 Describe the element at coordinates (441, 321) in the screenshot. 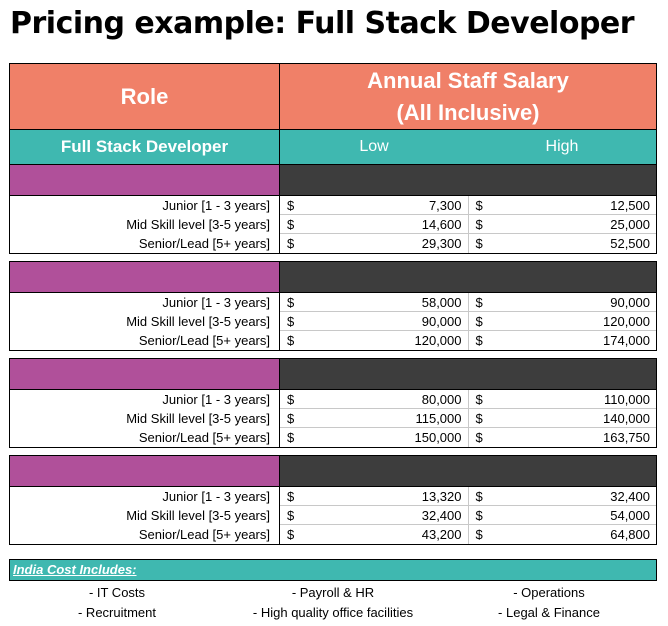

I see `low-value: 90,000` at that location.